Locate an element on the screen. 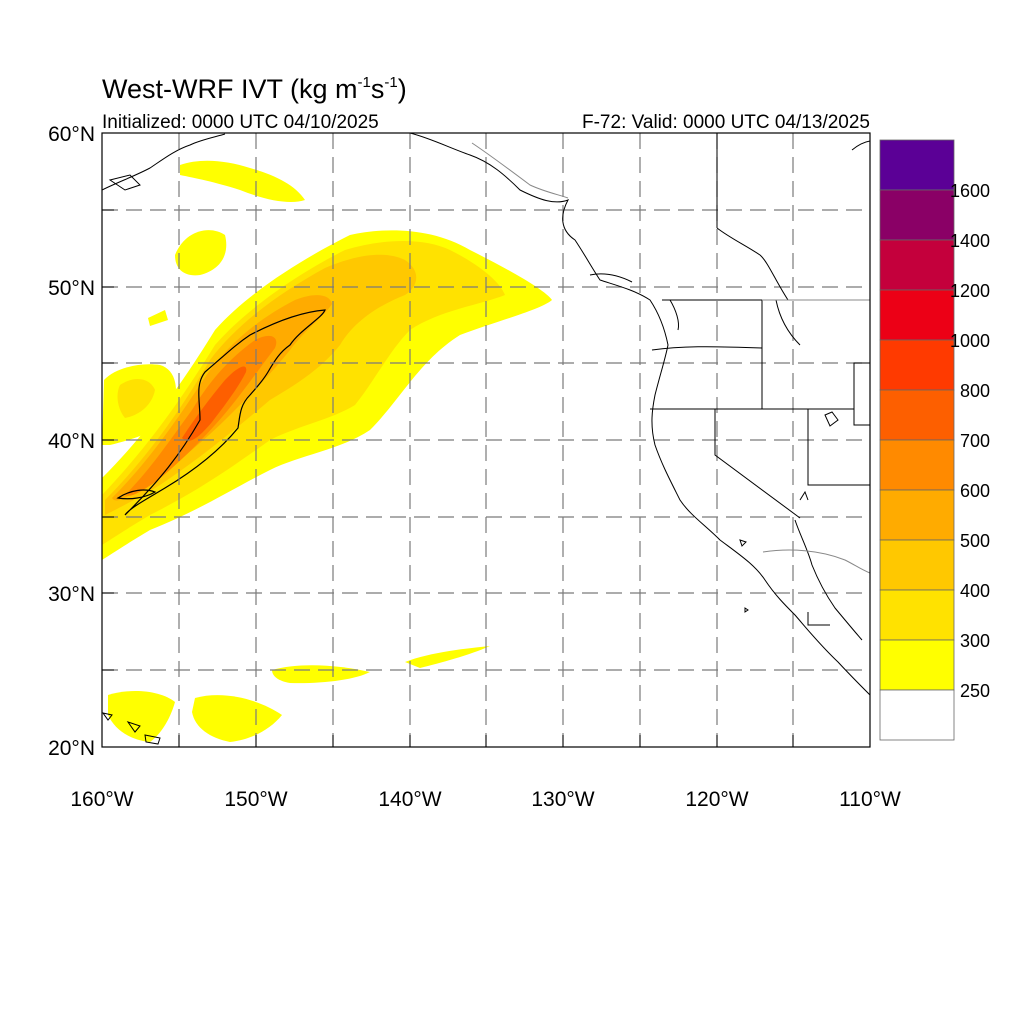  lon-label-160w: 160°W is located at coordinates (101, 799).